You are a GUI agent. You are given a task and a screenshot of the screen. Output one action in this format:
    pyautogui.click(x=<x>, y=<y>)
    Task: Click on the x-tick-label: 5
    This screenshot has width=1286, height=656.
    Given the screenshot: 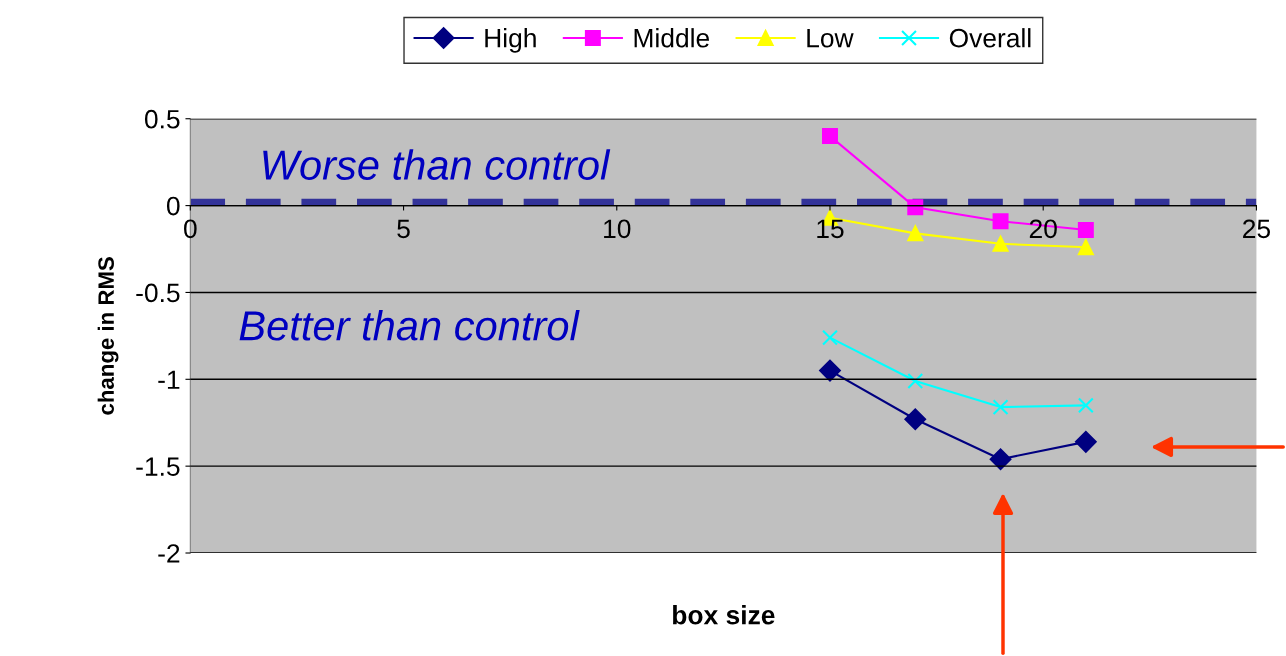 What is the action you would take?
    pyautogui.click(x=403, y=229)
    